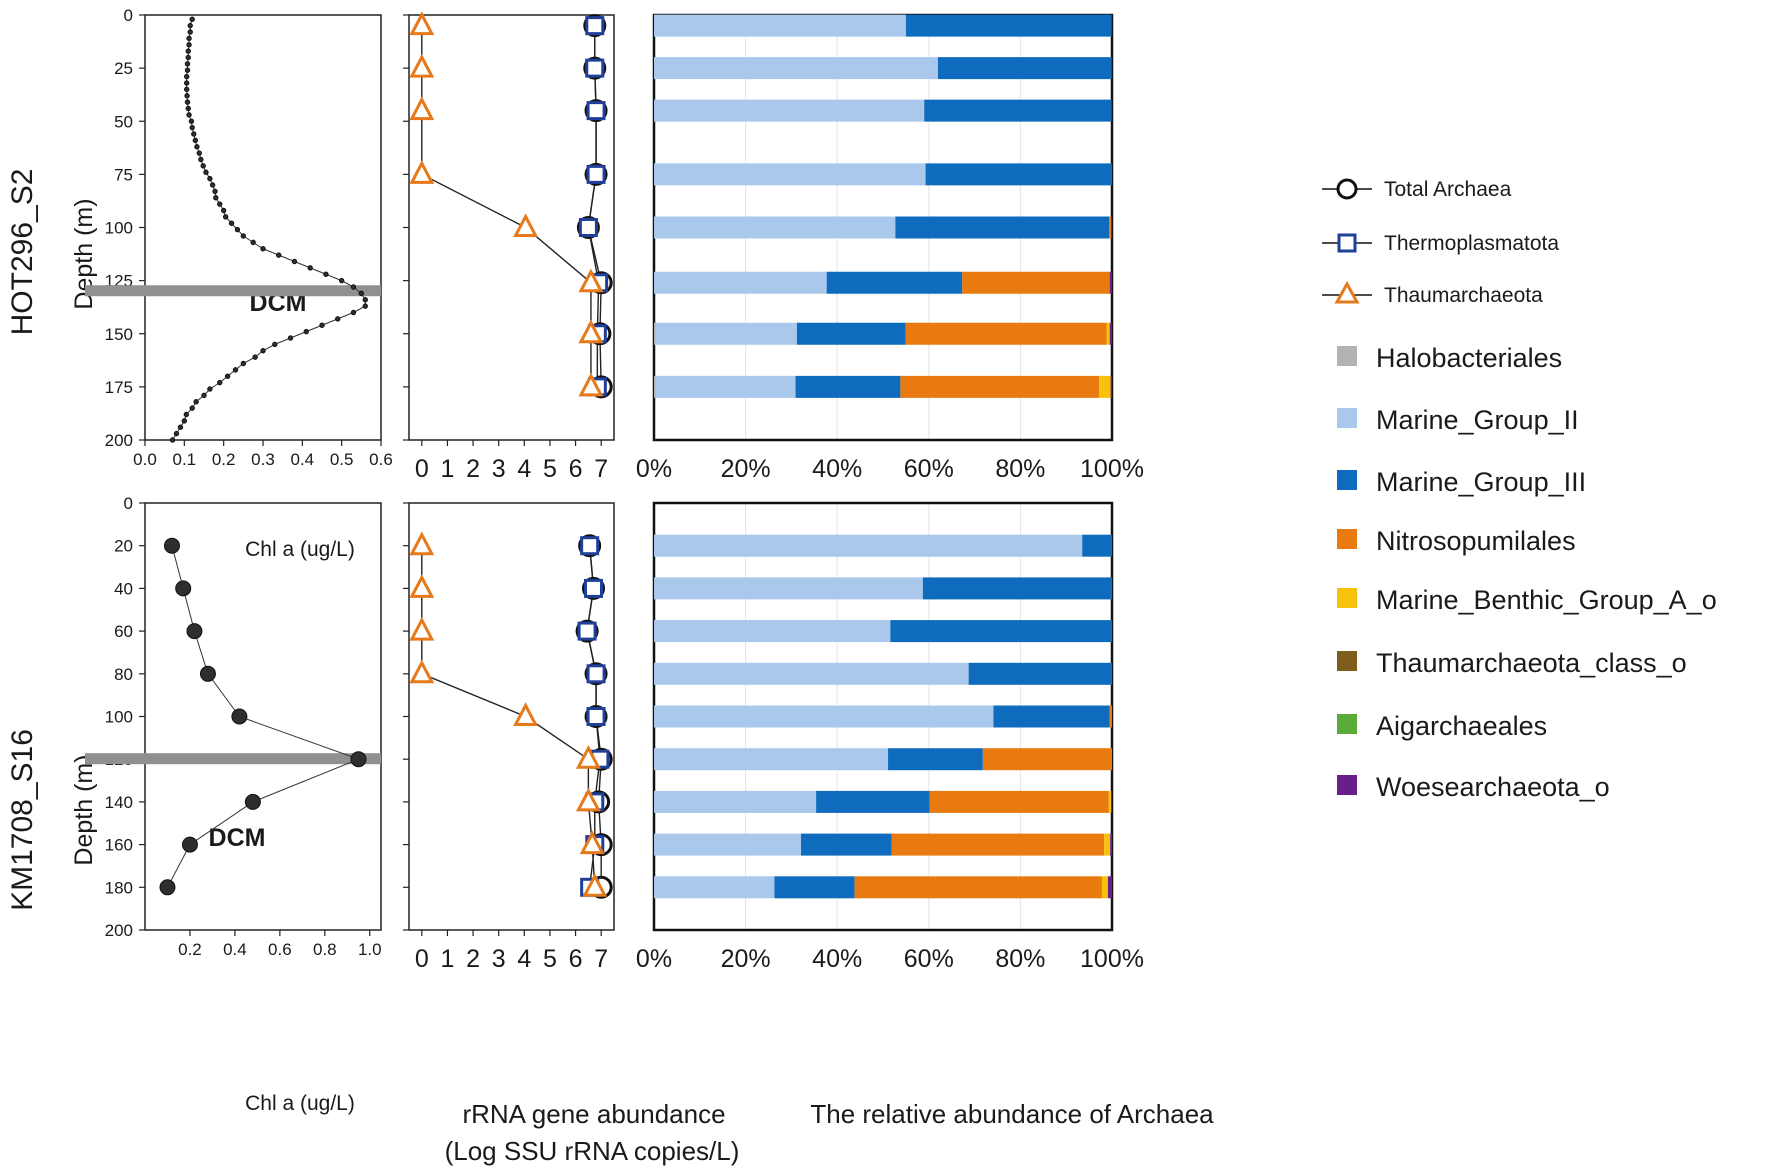 The width and height of the screenshot is (1772, 1175). I want to click on abund_top-thaumarchaeota-line, so click(506, 206).